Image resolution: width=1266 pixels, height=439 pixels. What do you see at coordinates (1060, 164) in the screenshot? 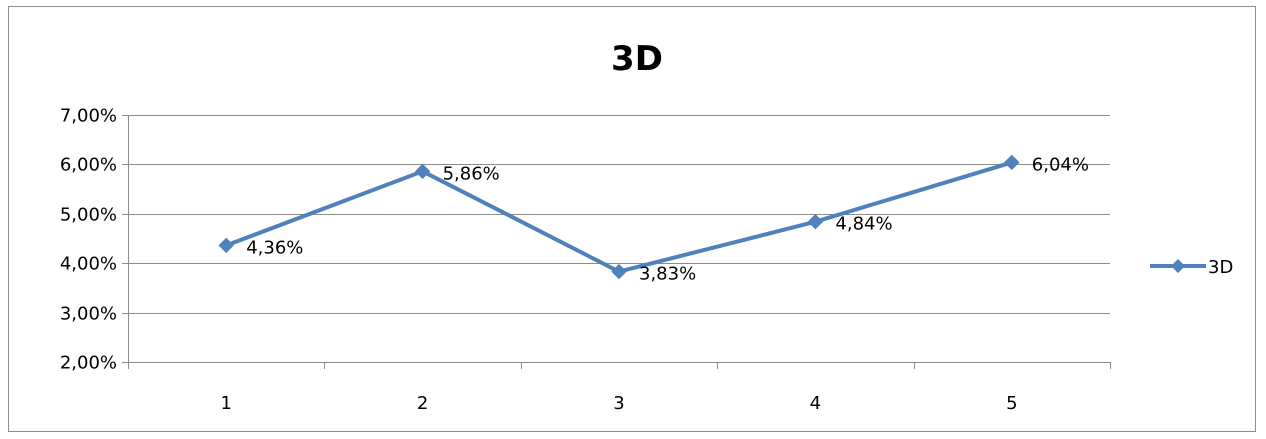
I see `data-label-0-4: 6,04%` at bounding box center [1060, 164].